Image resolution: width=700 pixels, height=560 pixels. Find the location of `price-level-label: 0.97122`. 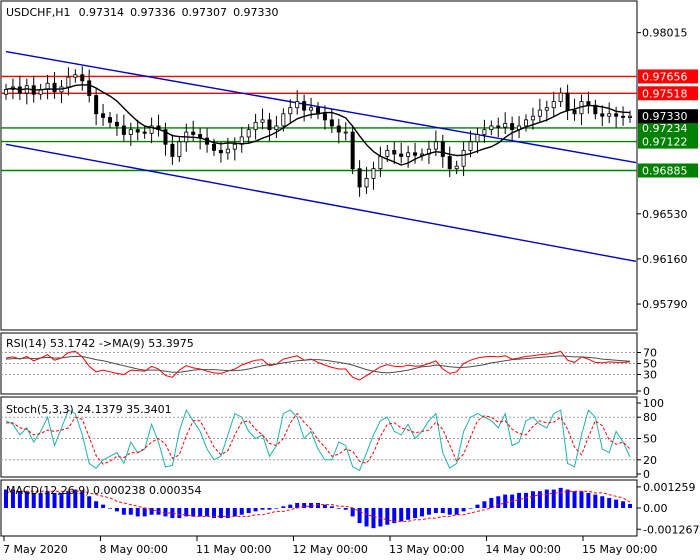

price-level-label: 0.97122 is located at coordinates (665, 142).